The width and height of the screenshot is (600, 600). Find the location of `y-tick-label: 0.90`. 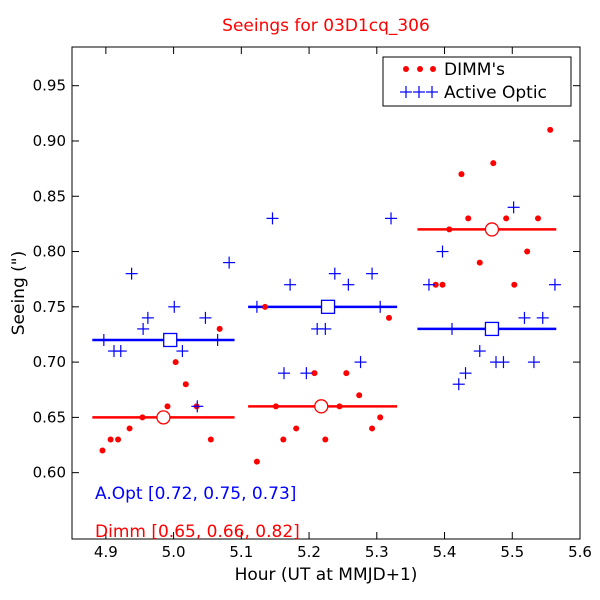

y-tick-label: 0.90 is located at coordinates (49, 141).